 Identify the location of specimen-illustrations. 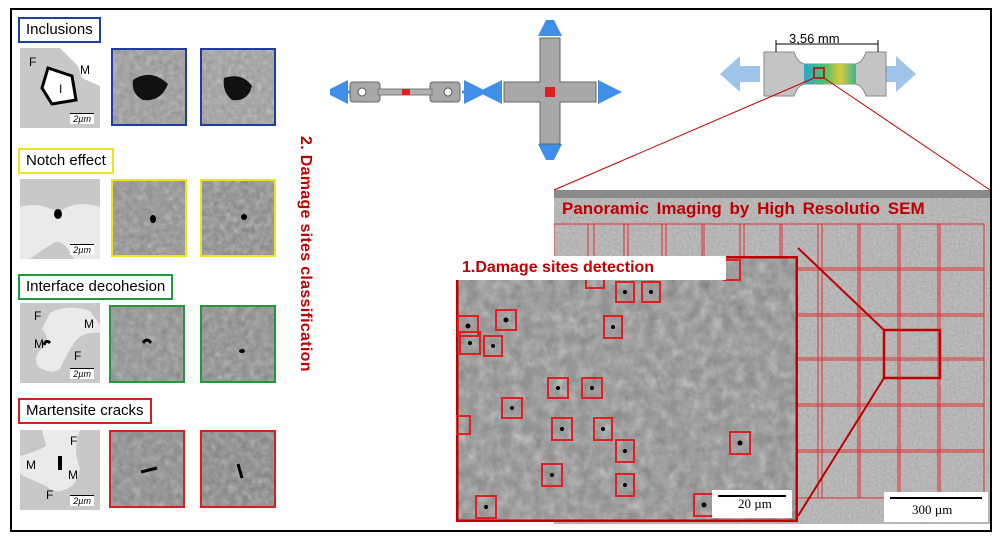
(476, 90).